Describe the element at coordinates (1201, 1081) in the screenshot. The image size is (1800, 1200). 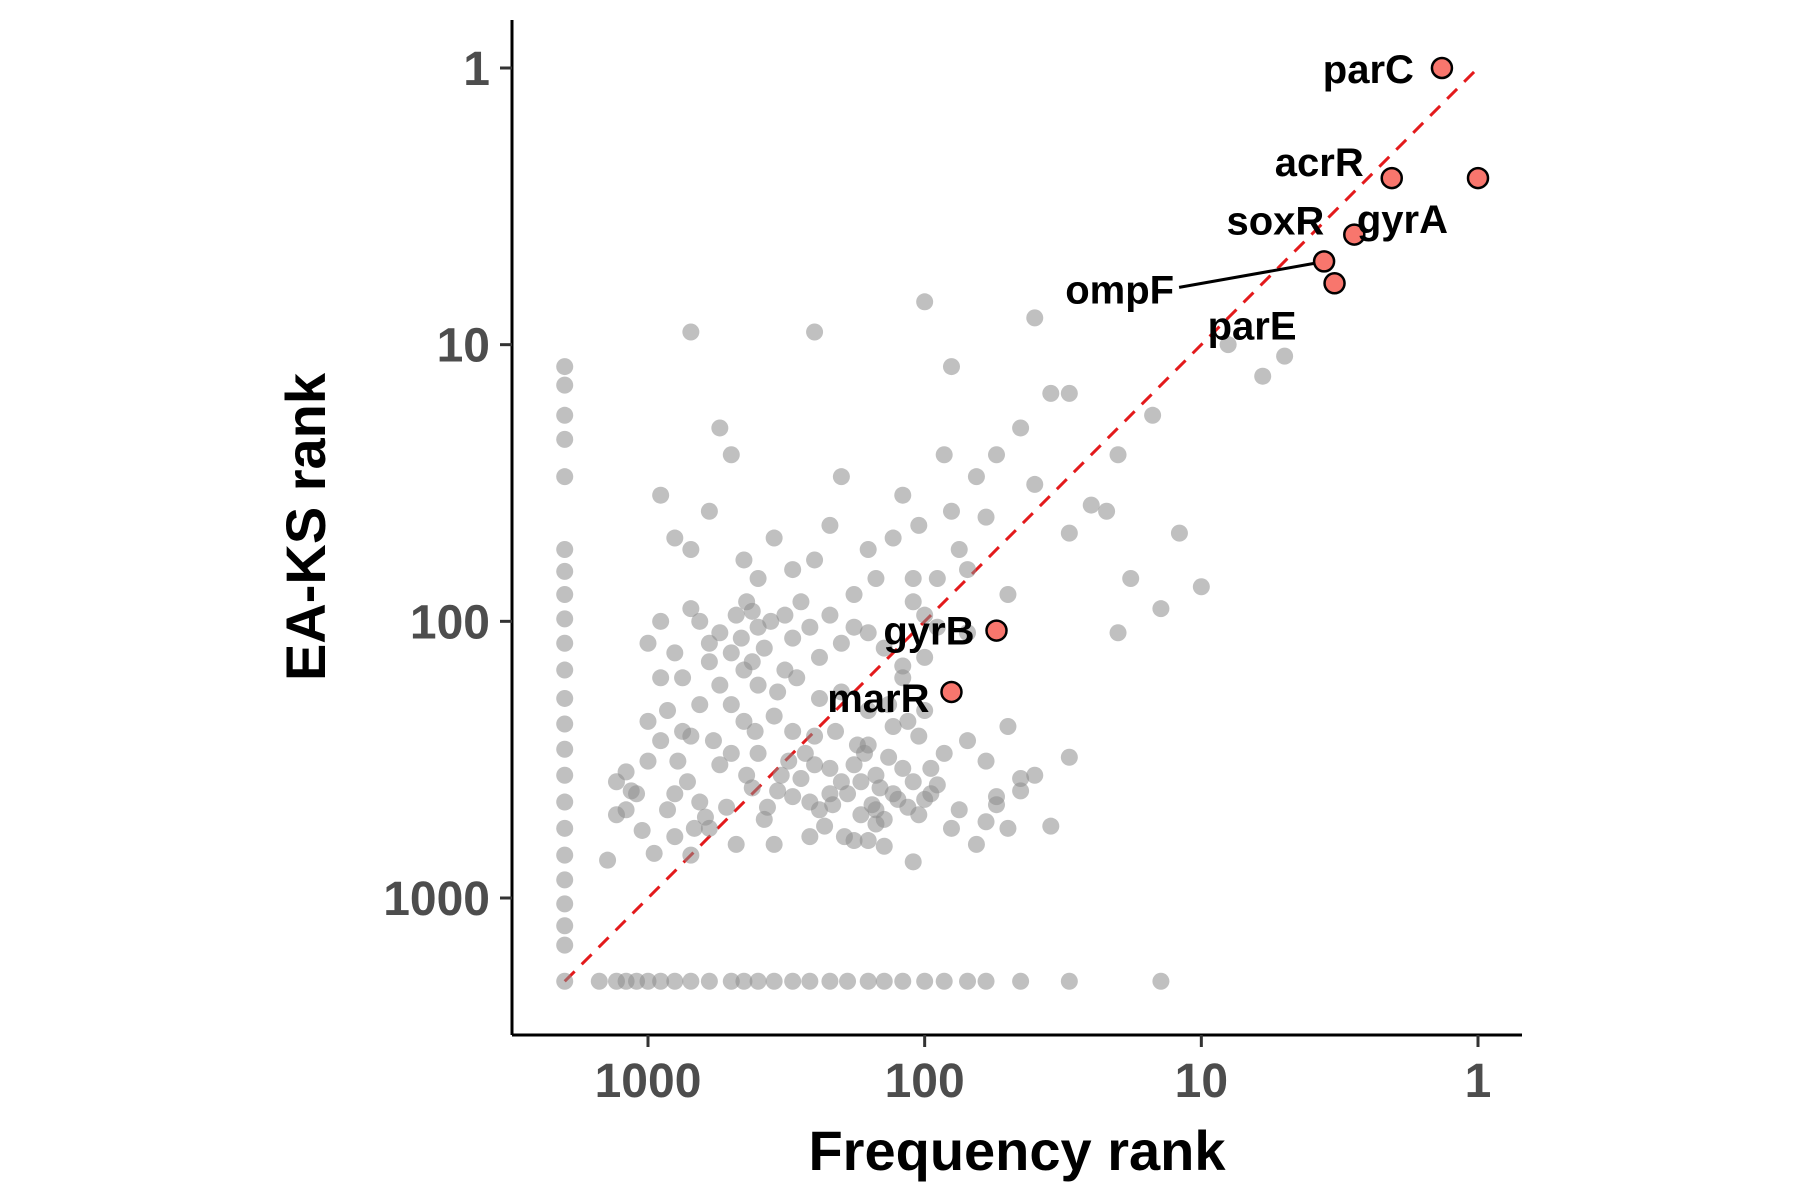
I see `x-tick-label: 10` at that location.